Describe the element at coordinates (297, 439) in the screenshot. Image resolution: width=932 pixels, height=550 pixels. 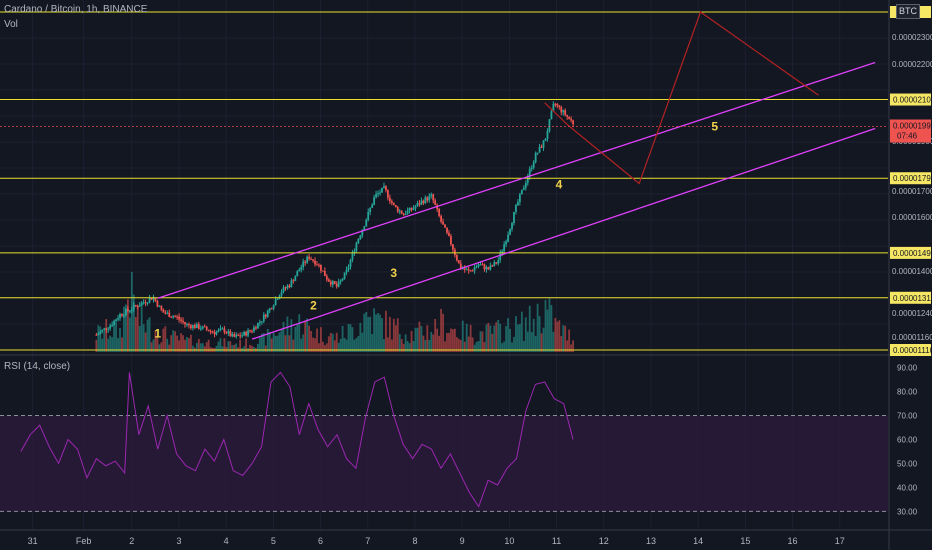
I see `rsi-line` at that location.